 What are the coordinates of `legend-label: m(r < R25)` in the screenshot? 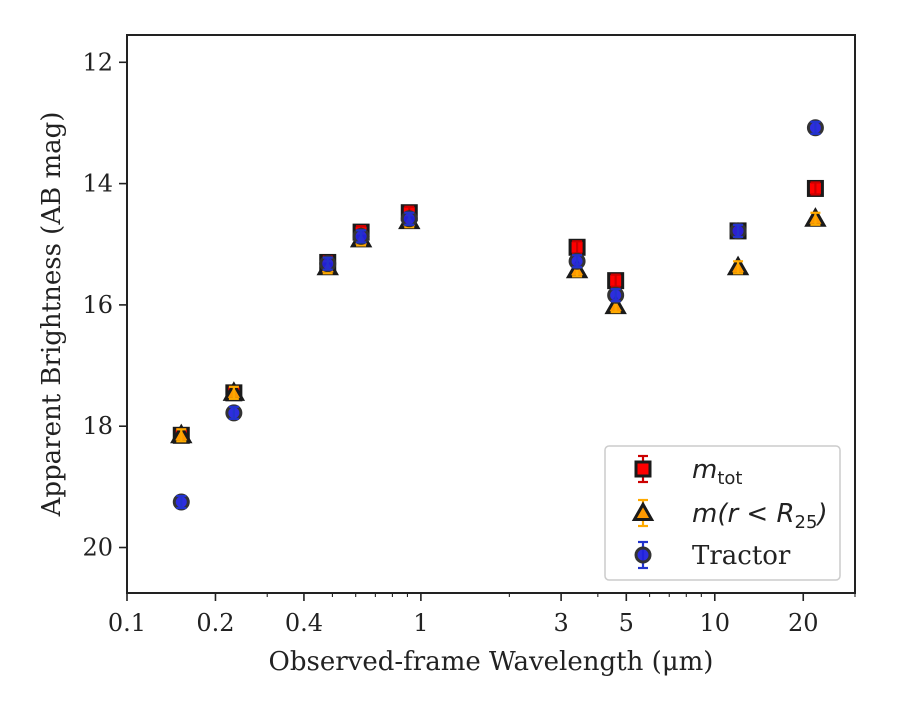 It's located at (760, 516).